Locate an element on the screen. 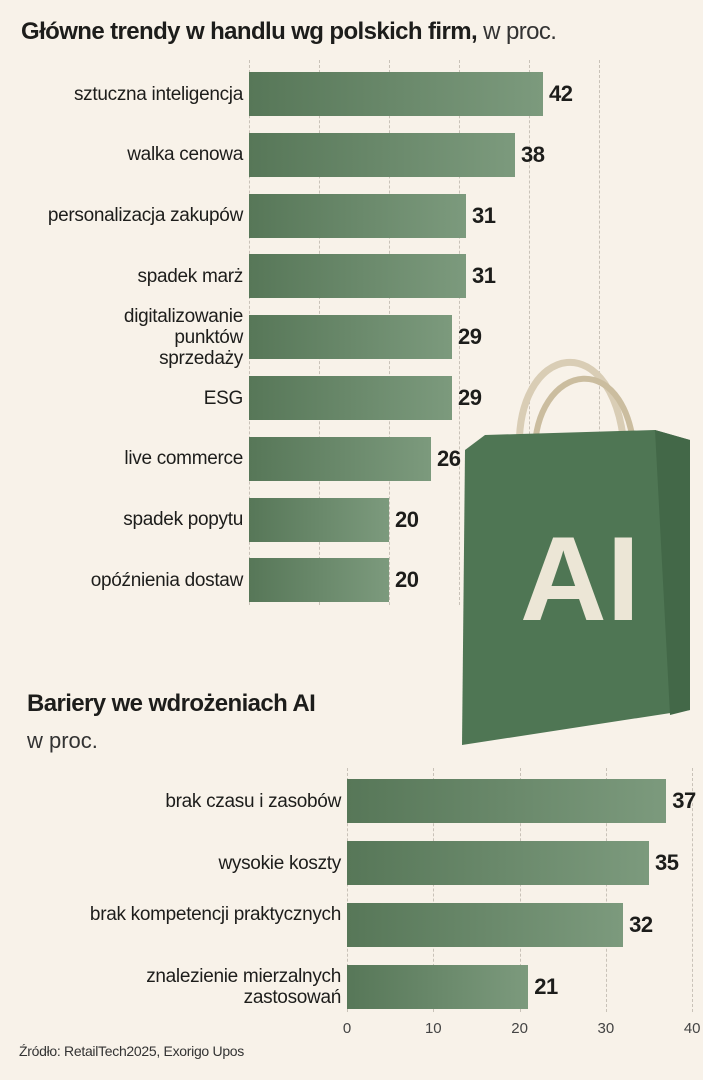 This screenshot has width=703, height=1080. axis-tick-label: 20 is located at coordinates (519, 1028).